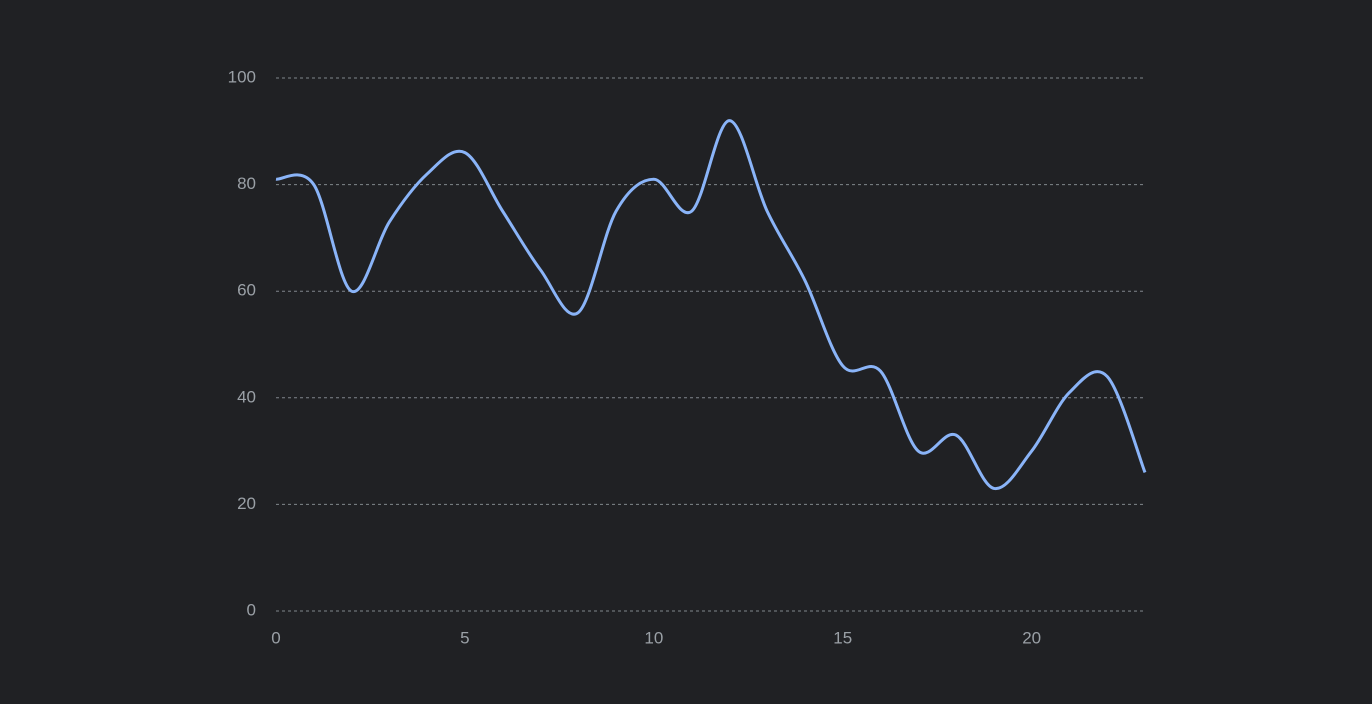 The height and width of the screenshot is (704, 1372). I want to click on y-tick-label: 0, so click(251, 609).